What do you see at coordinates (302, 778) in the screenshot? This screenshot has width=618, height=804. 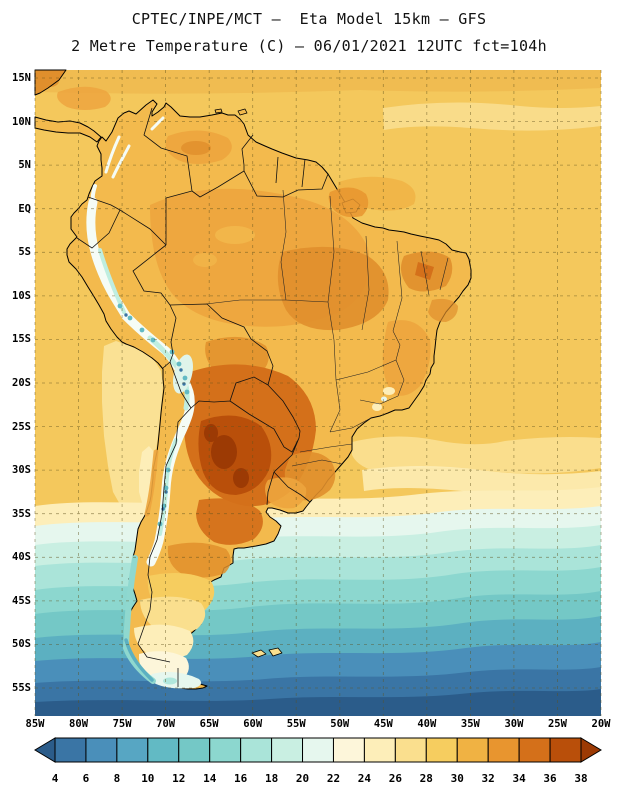 I see `colorbar-tick-label: 20` at bounding box center [302, 778].